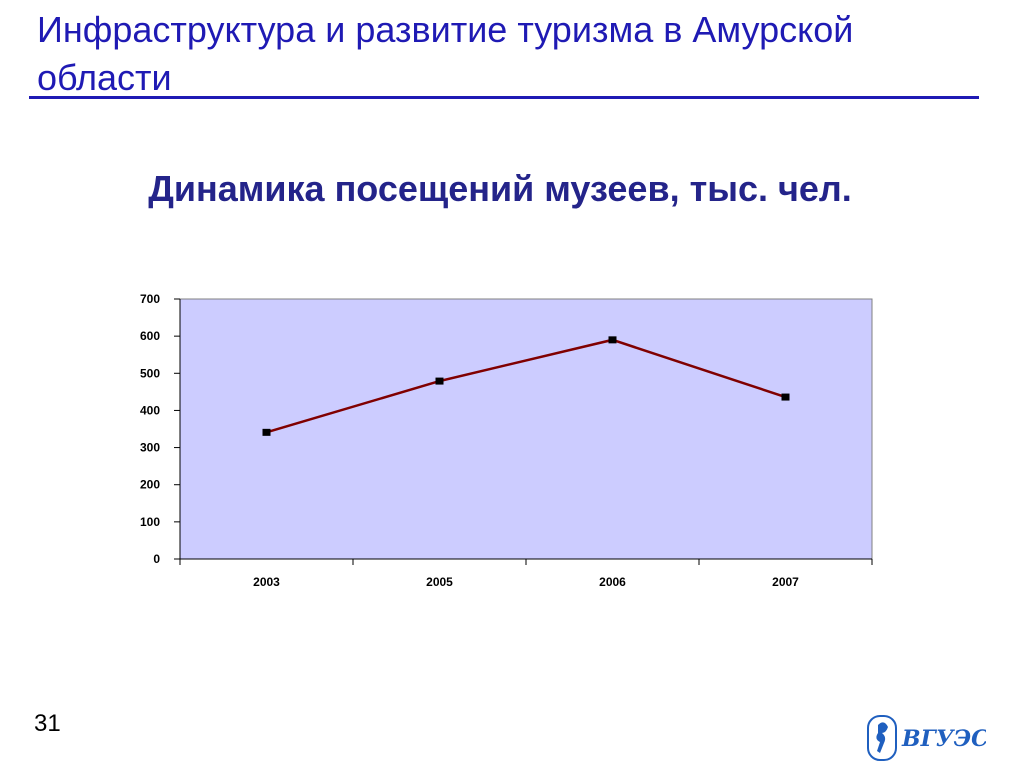 The image size is (1024, 768). Describe the element at coordinates (943, 739) in the screenshot. I see `svg-text: ВГУЭС` at that location.